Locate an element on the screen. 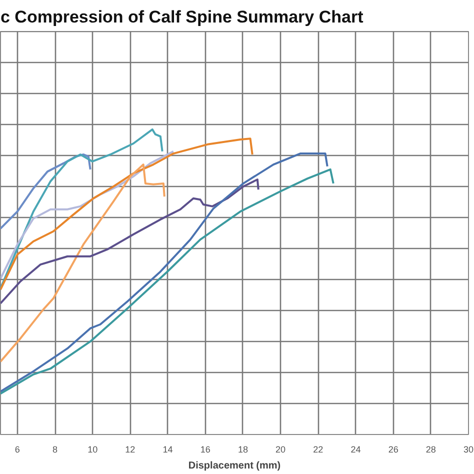 The image size is (474, 474). x-tick-label: 24 is located at coordinates (355, 449).